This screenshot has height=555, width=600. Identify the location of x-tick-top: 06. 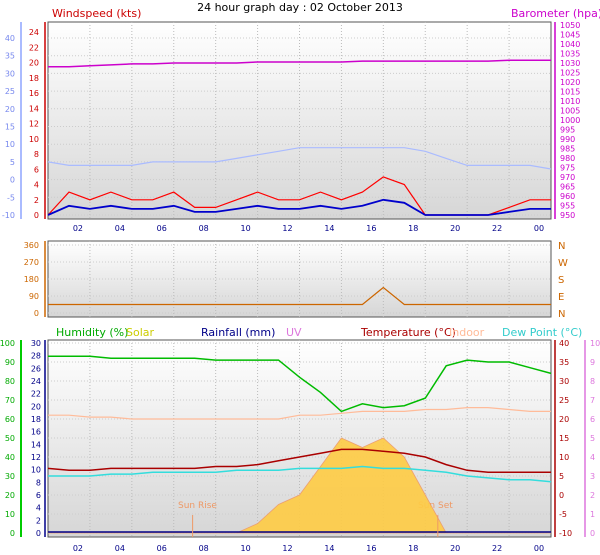
(162, 228).